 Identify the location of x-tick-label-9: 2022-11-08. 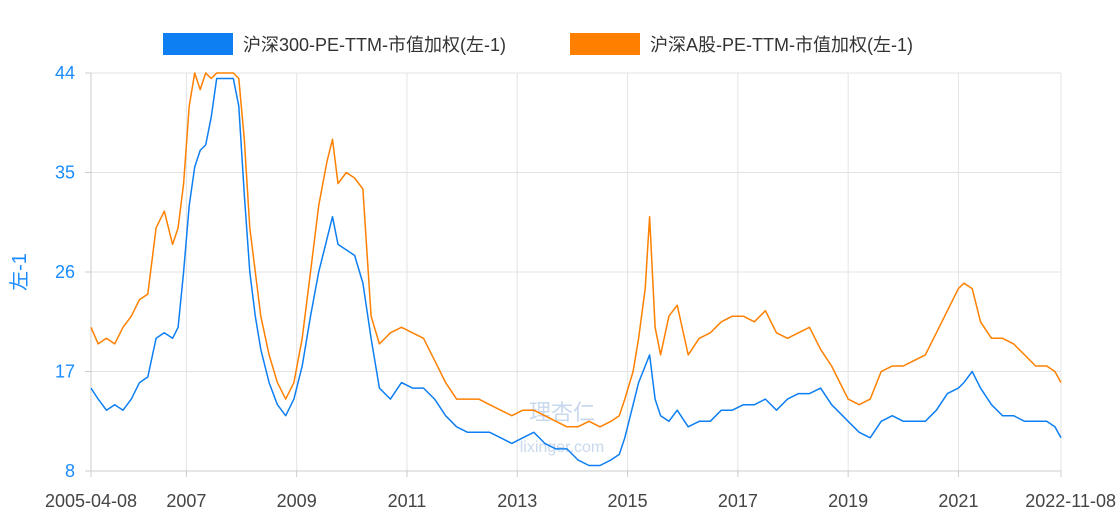
(1070, 501).